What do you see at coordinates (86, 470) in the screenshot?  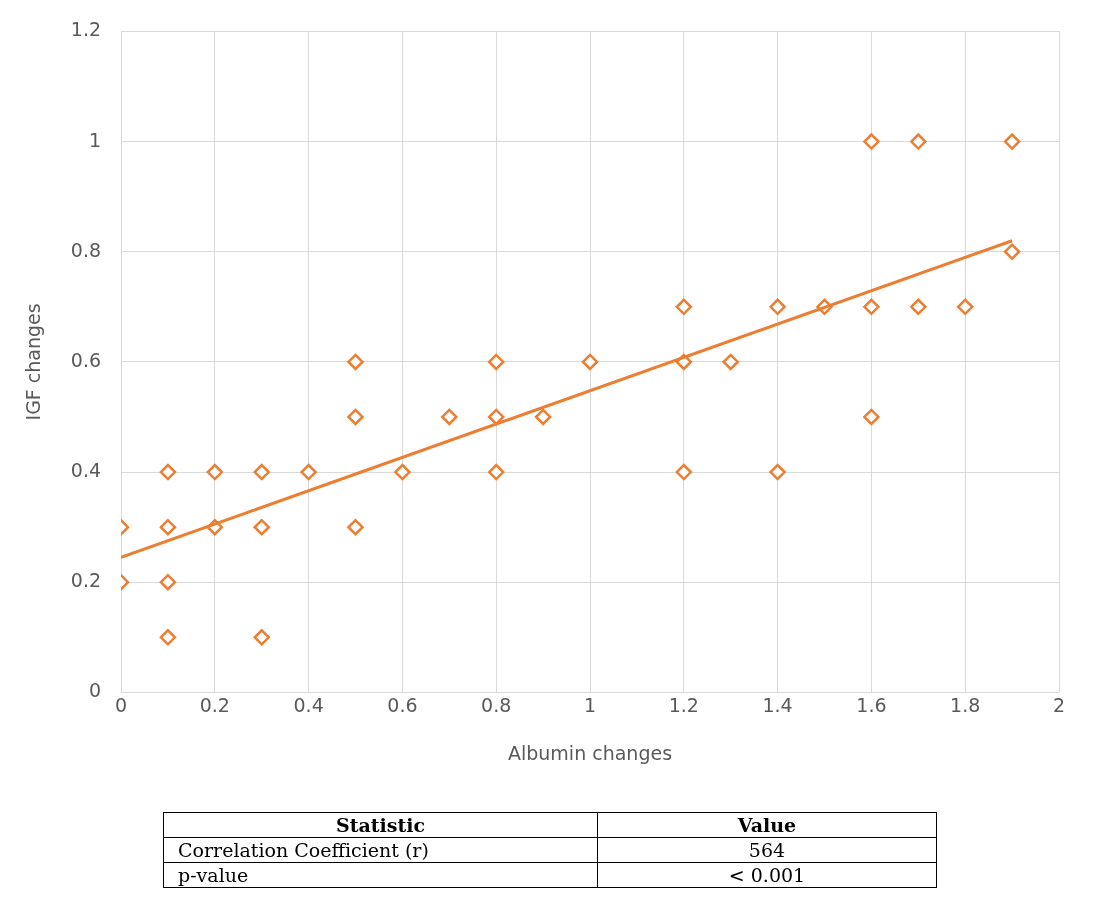 I see `y-tick-label: 0.4` at bounding box center [86, 470].